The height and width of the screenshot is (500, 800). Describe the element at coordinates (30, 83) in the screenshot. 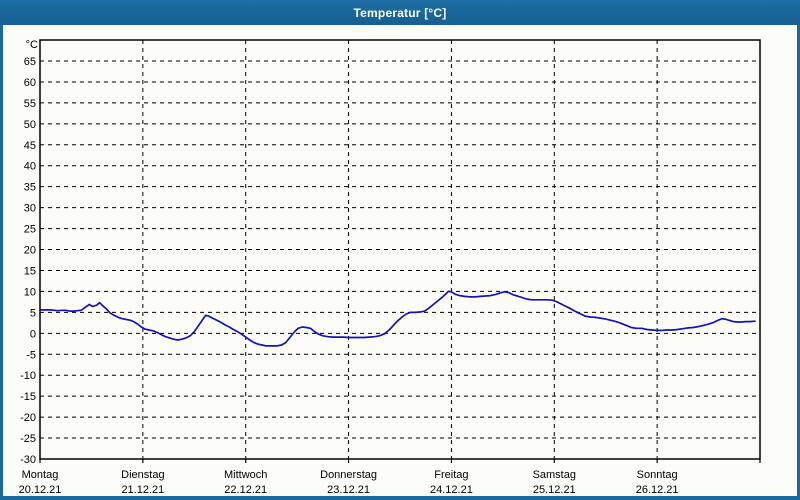

I see `y-tick-label: 60` at that location.